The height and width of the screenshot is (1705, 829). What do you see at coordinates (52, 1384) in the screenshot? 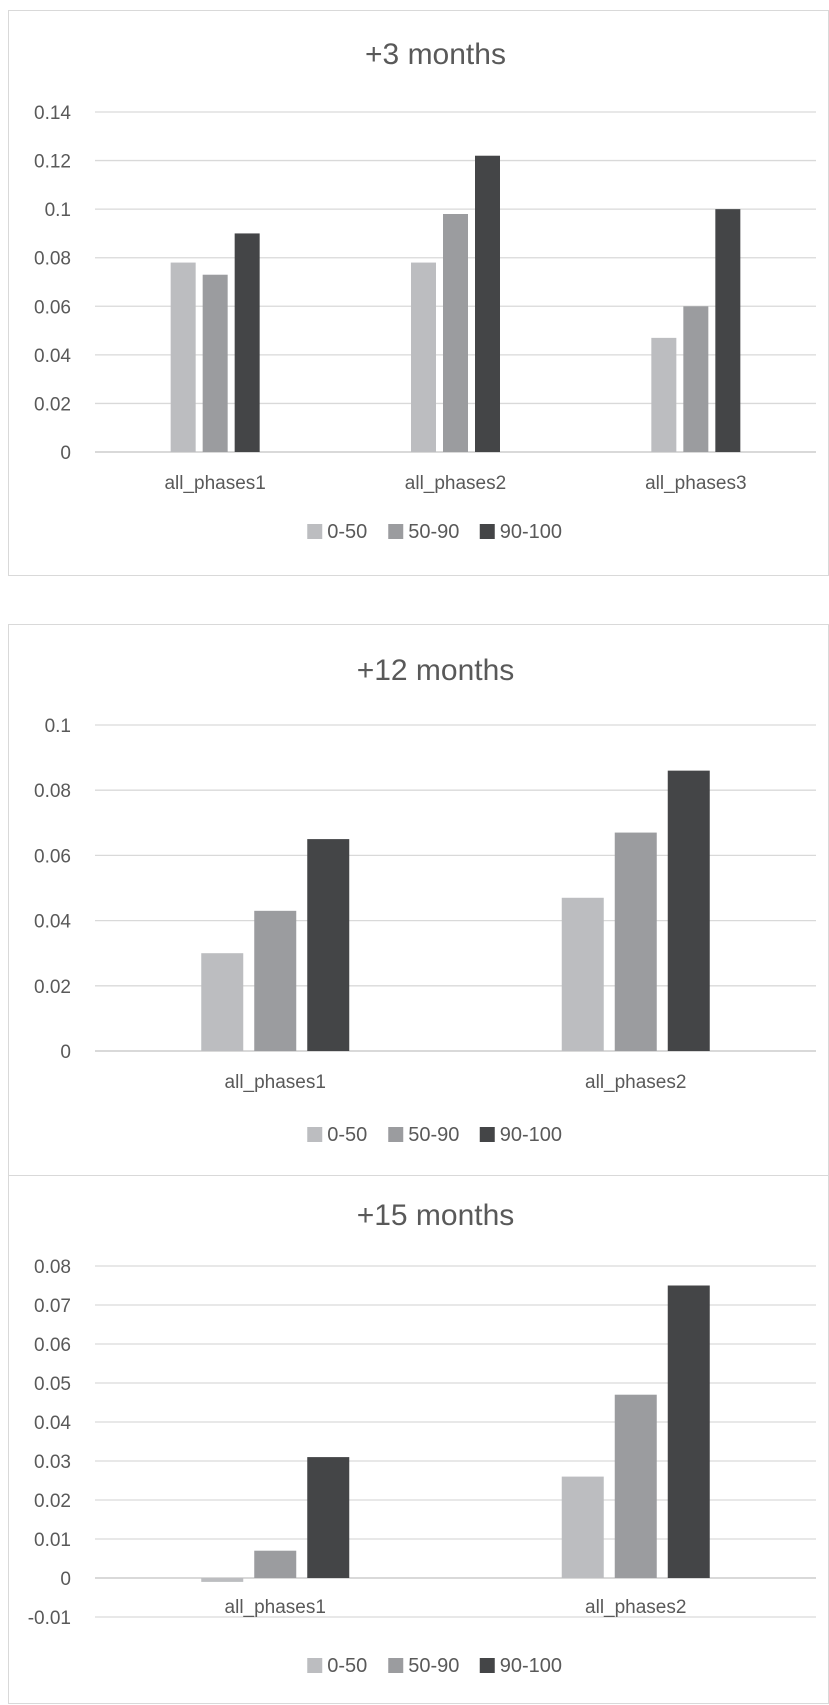
I see `y-tick-label: 0.05` at bounding box center [52, 1384].